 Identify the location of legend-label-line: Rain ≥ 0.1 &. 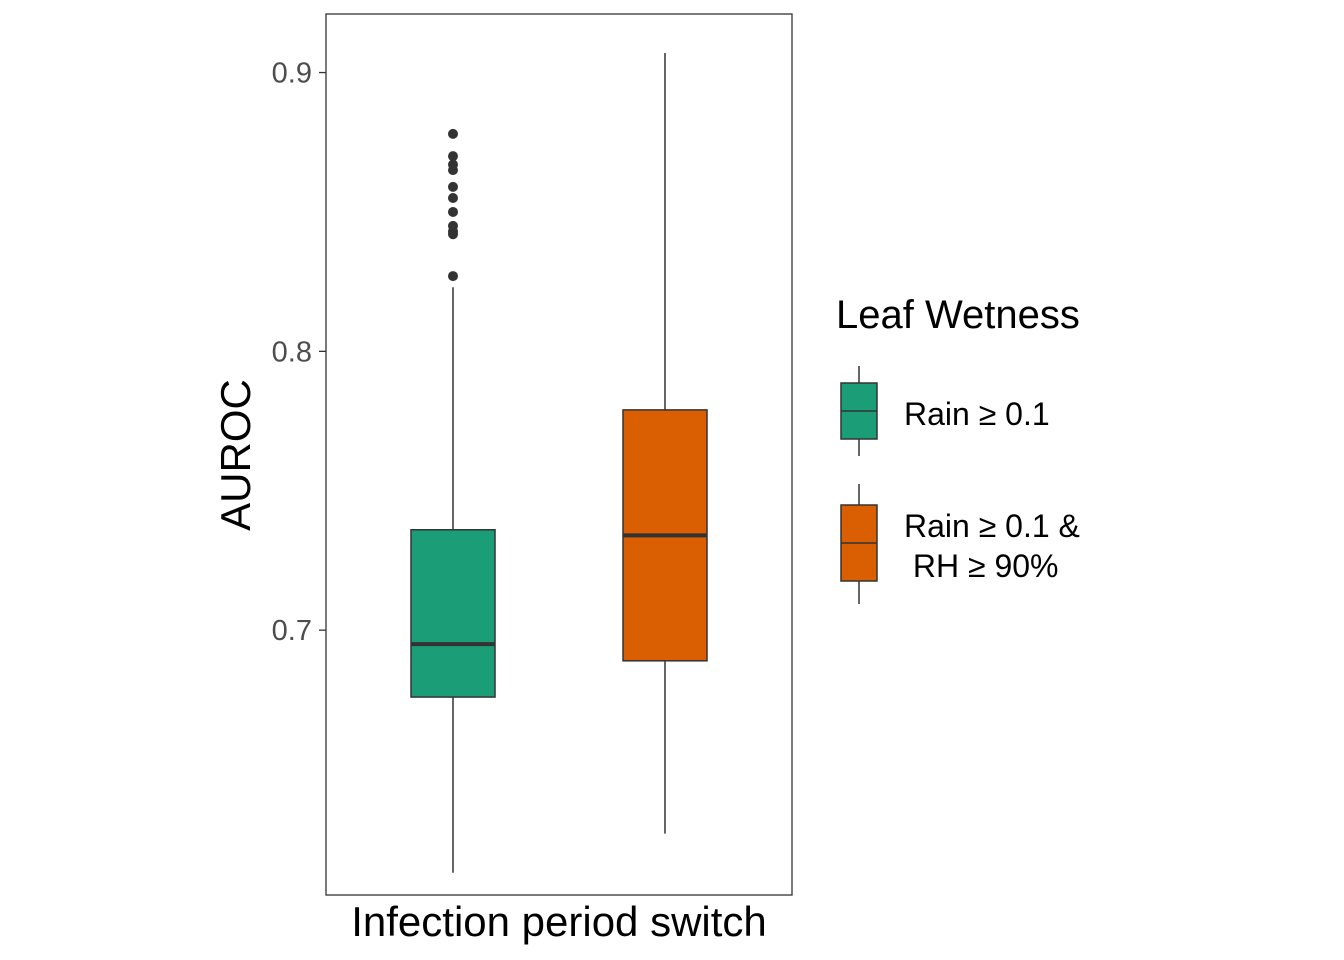
(992, 526).